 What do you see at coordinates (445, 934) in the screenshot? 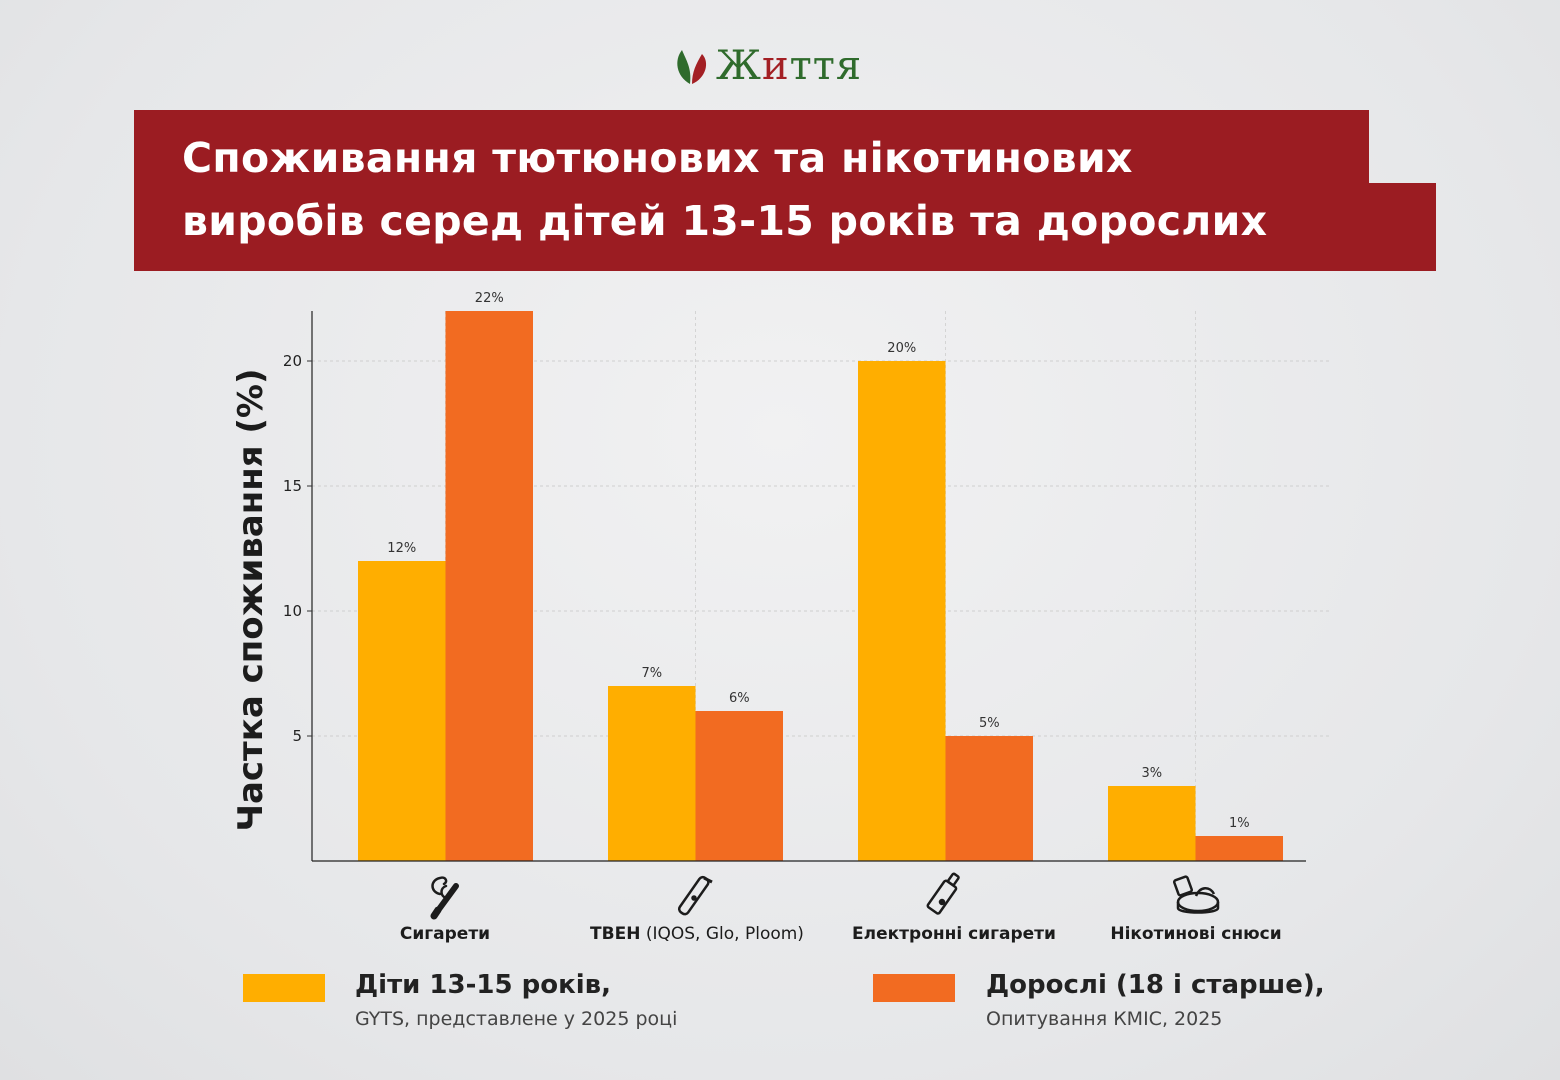
I see `category-label-cigarettes: Сигарети` at bounding box center [445, 934].